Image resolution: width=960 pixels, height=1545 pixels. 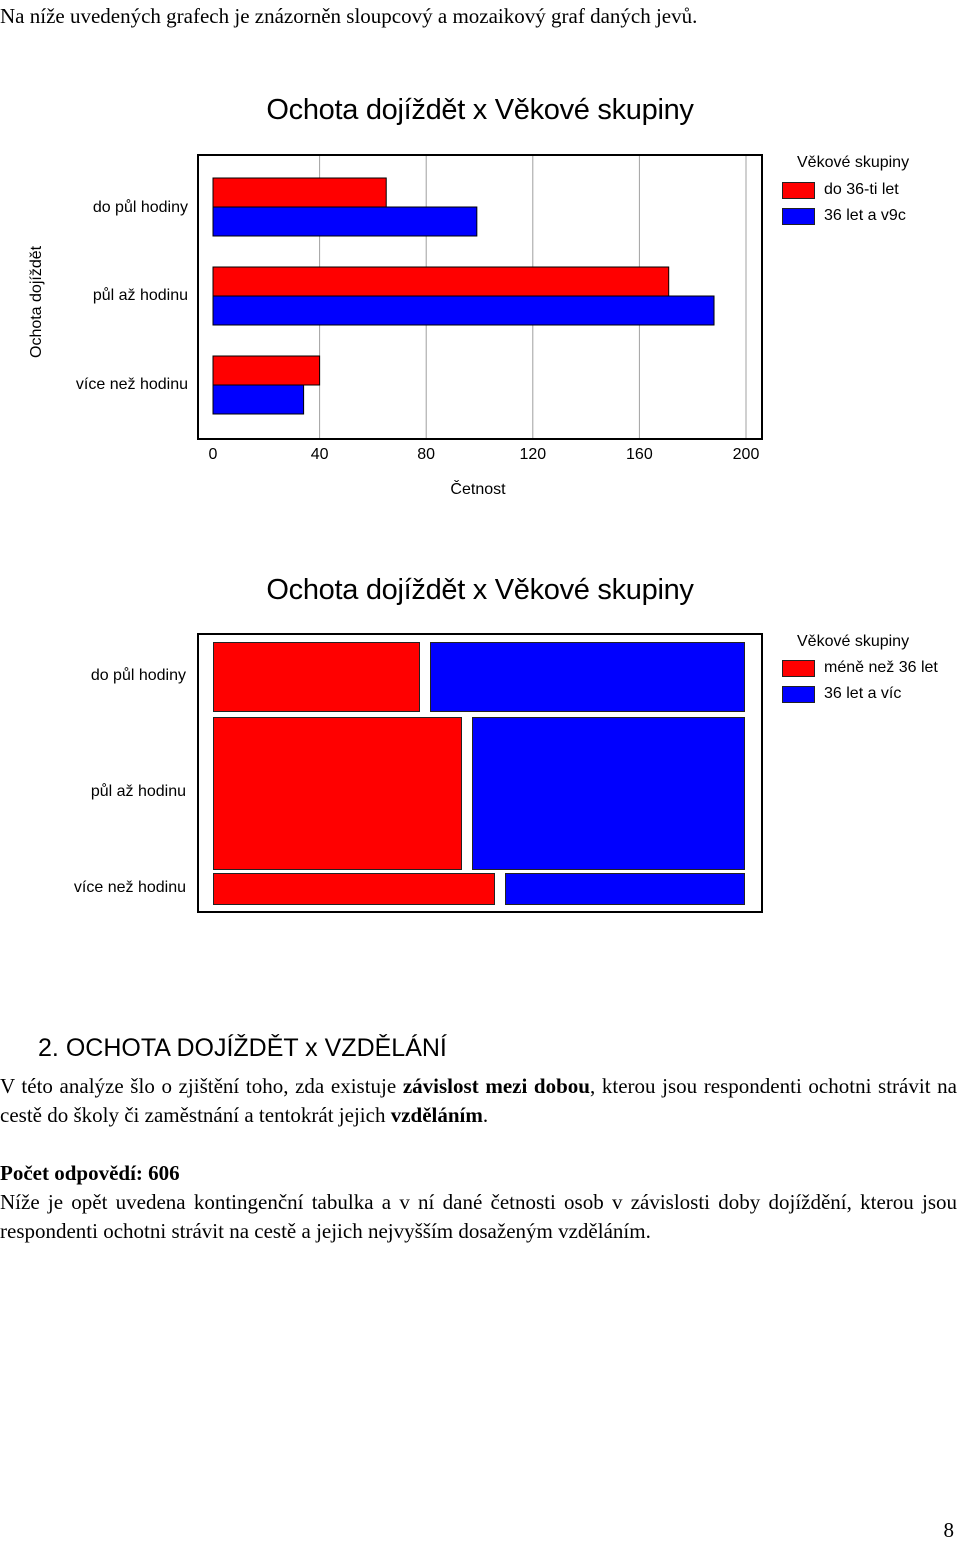 What do you see at coordinates (48, 1048) in the screenshot?
I see `section-number: 2.` at bounding box center [48, 1048].